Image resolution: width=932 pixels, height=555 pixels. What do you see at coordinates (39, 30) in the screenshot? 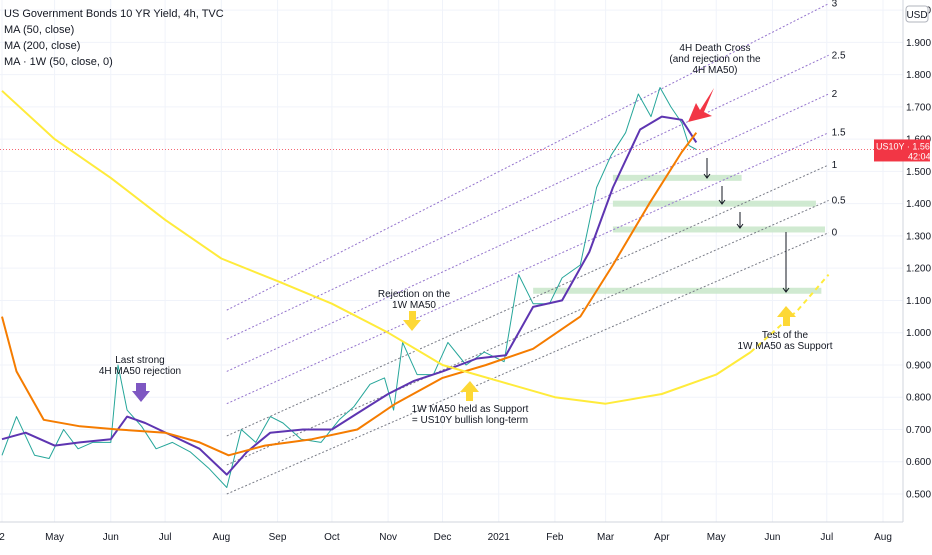
I see `legend-ma50: MA (50, close)` at bounding box center [39, 30].